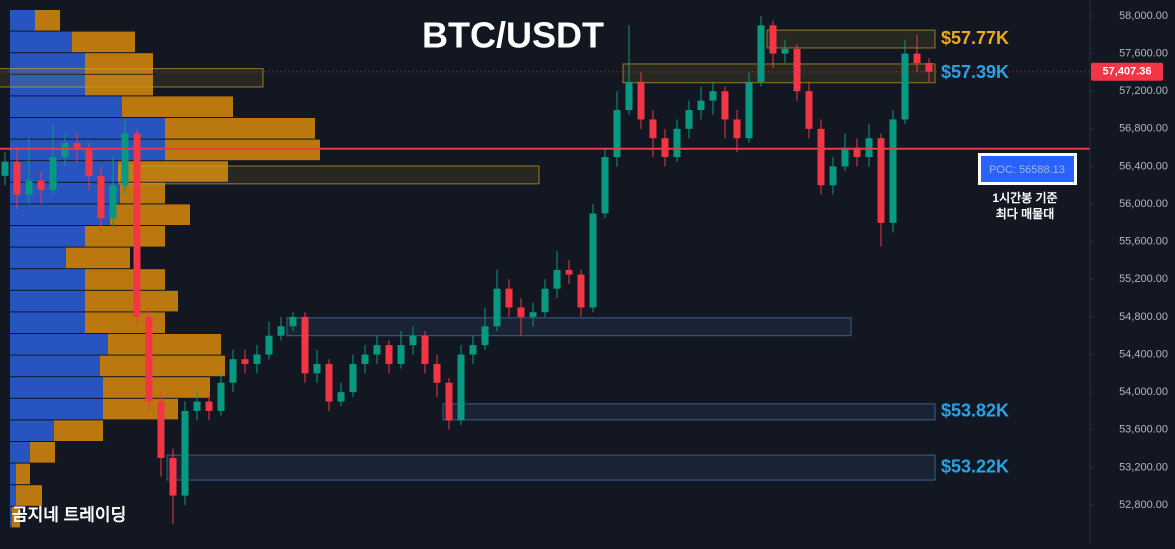 Image resolution: width=1175 pixels, height=549 pixels. Describe the element at coordinates (975, 411) in the screenshot. I see `zone-label: $53.82K` at that location.